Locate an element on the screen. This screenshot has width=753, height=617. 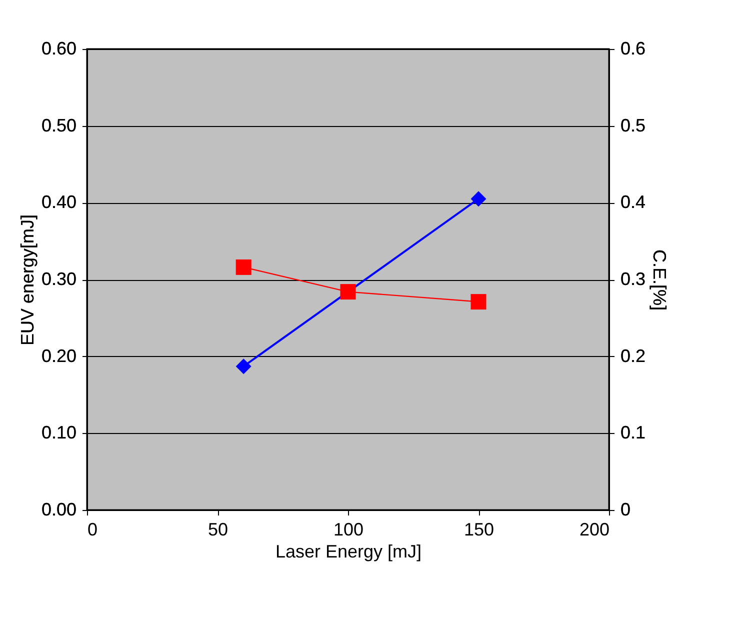
y2-axis-title: C.E.[%] is located at coordinates (660, 280).